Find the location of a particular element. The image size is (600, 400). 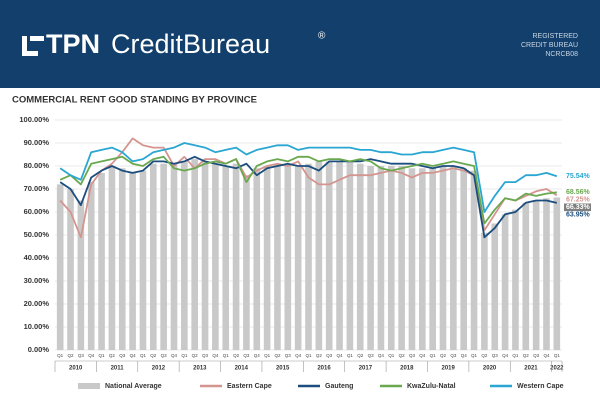

legend-label: Gauteng is located at coordinates (339, 386).